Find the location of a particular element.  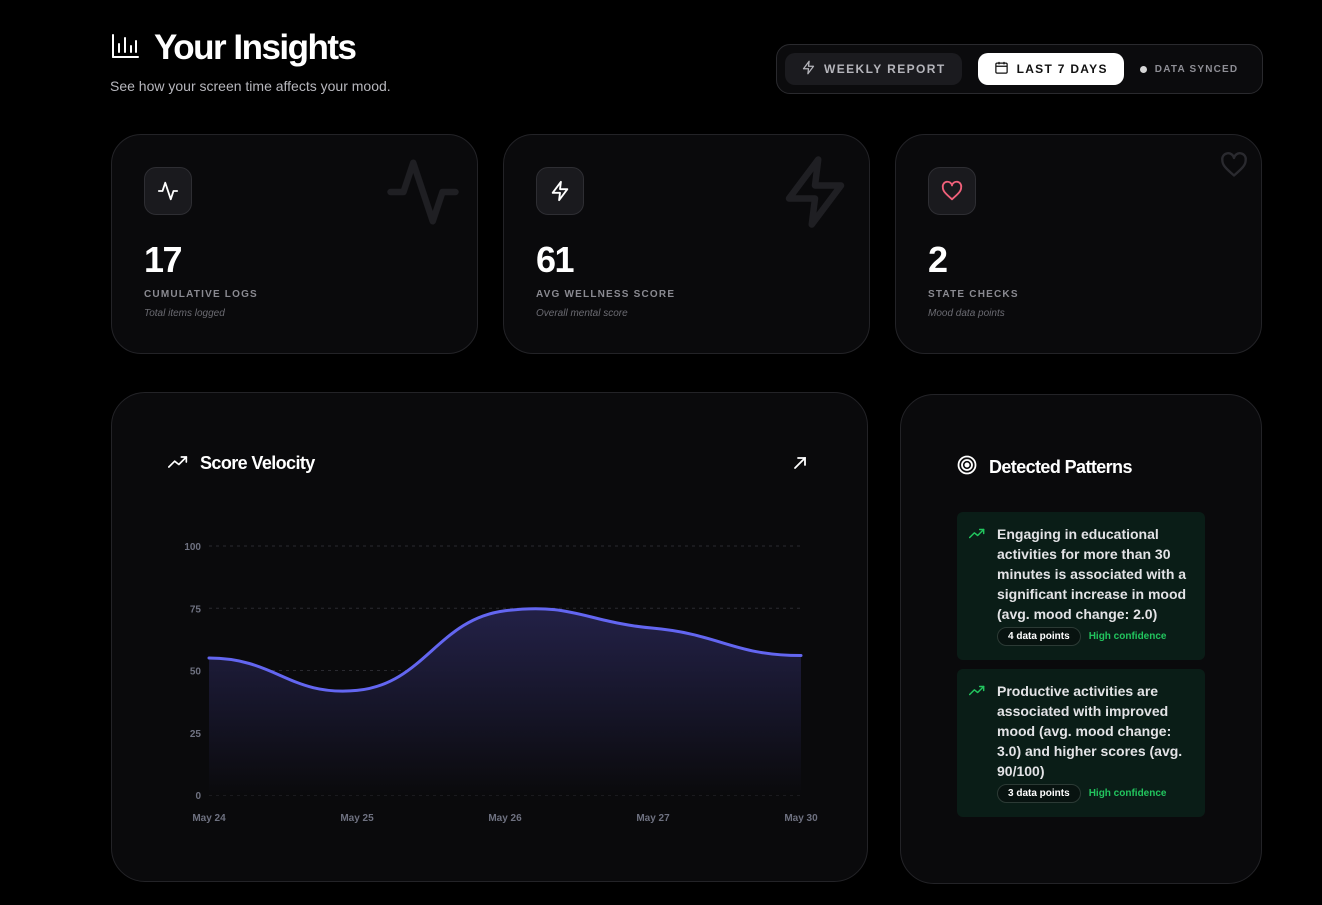

y-tick-label: 75 is located at coordinates (196, 609).